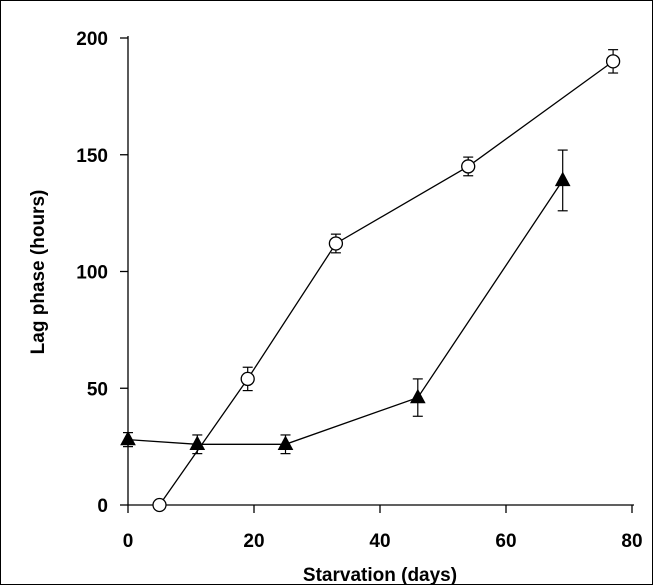  What do you see at coordinates (92, 39) in the screenshot?
I see `y-tick-label: 200` at bounding box center [92, 39].